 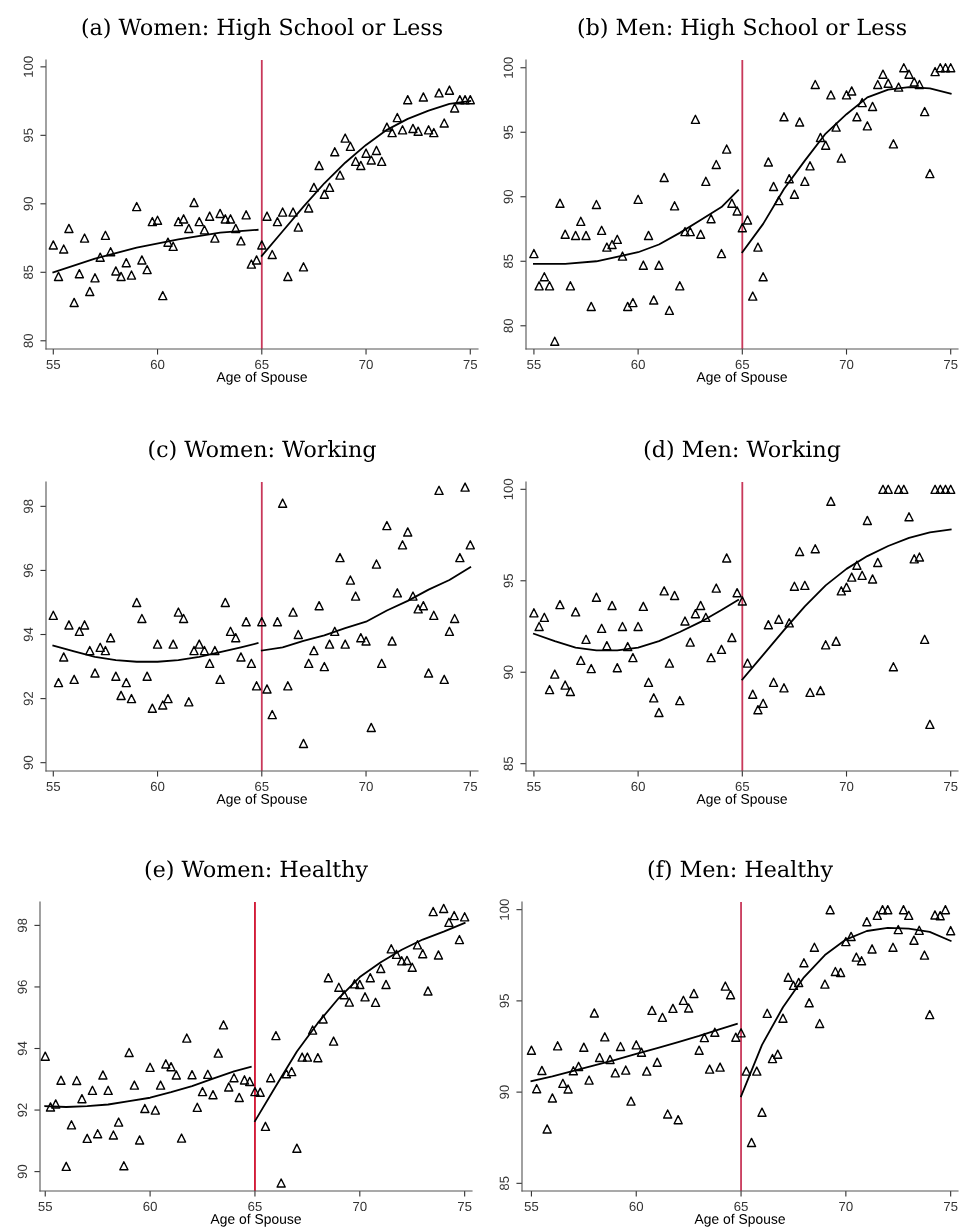 I want to click on chart-title: (e) Women: Healthy, so click(x=256, y=871).